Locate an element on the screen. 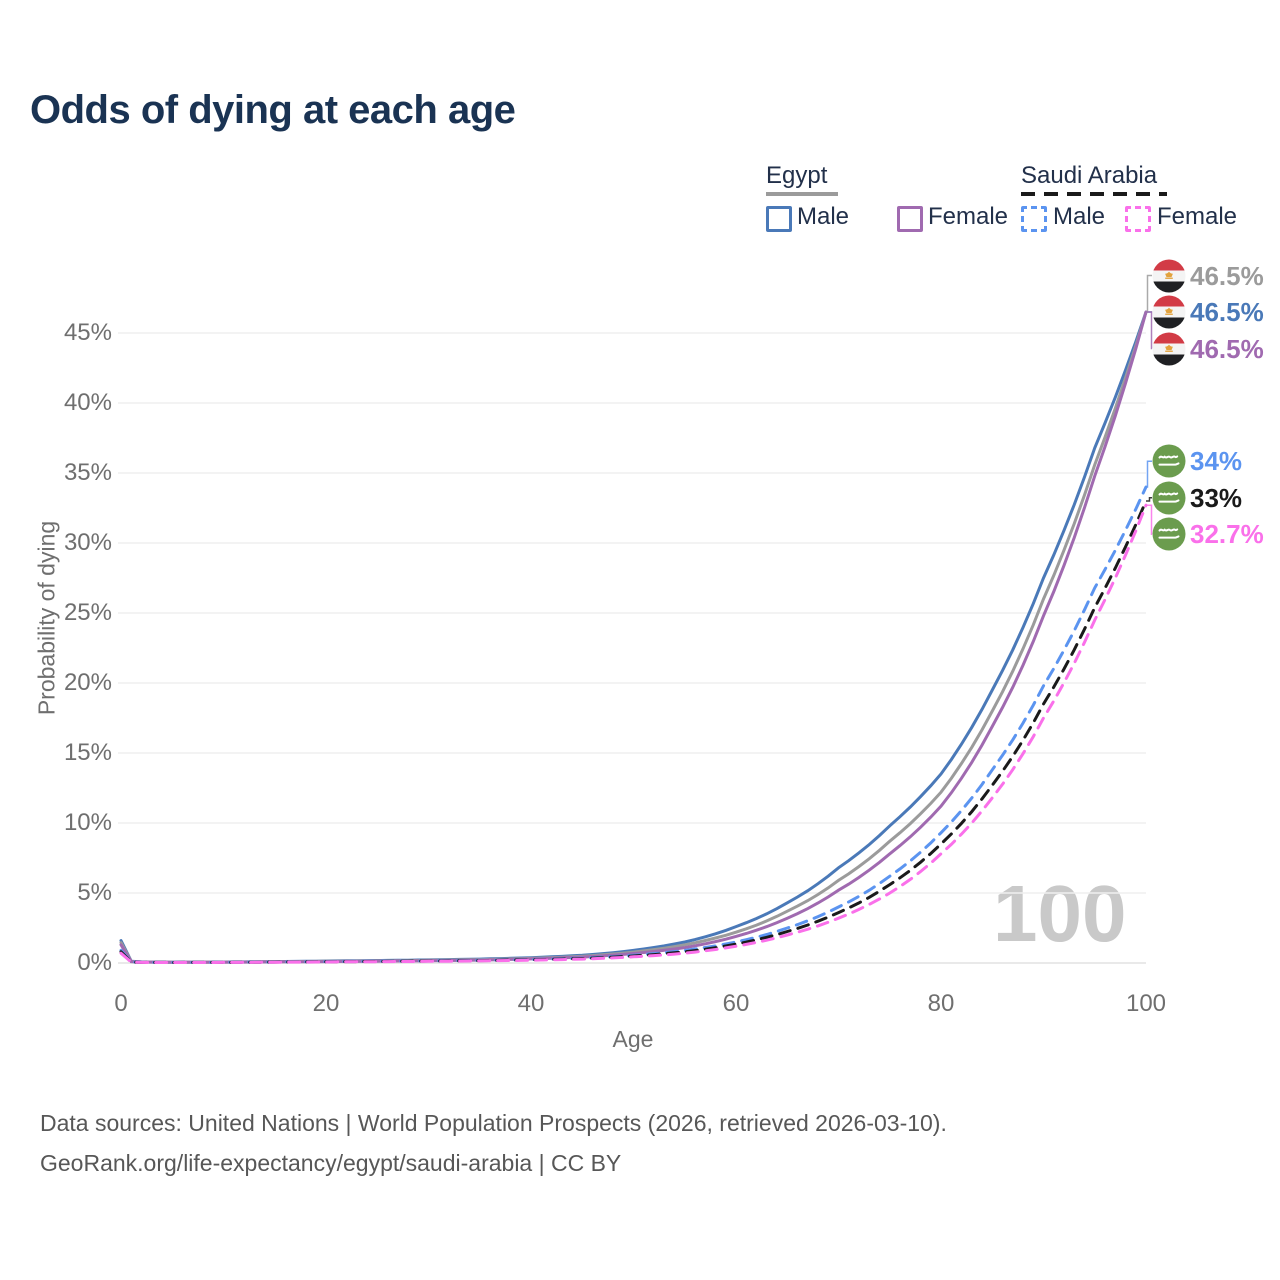 The width and height of the screenshot is (1280, 1280). leader-line-saudi-all is located at coordinates (1149, 499).